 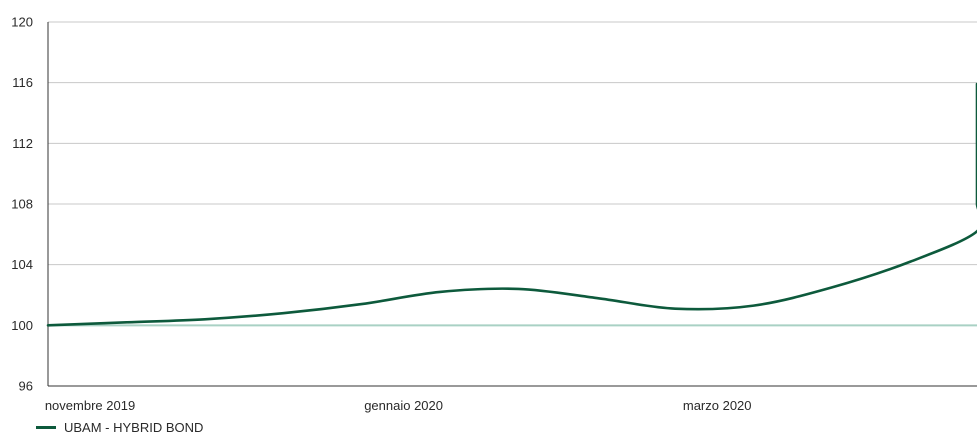 What do you see at coordinates (22, 325) in the screenshot?
I see `y-tick-label: 100` at bounding box center [22, 325].